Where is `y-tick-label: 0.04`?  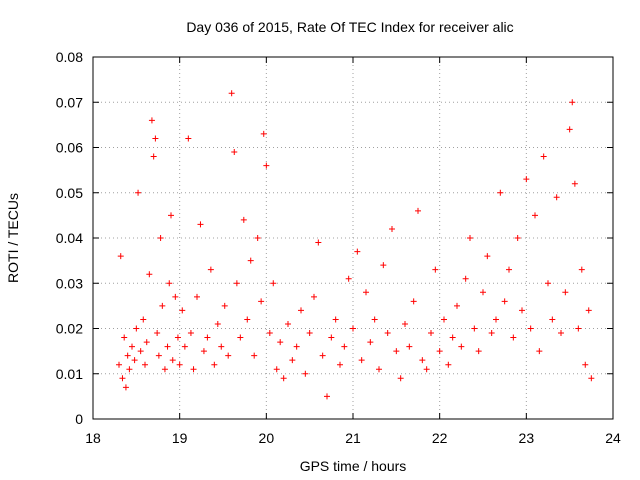
y-tick-label: 0.04 is located at coordinates (69, 238).